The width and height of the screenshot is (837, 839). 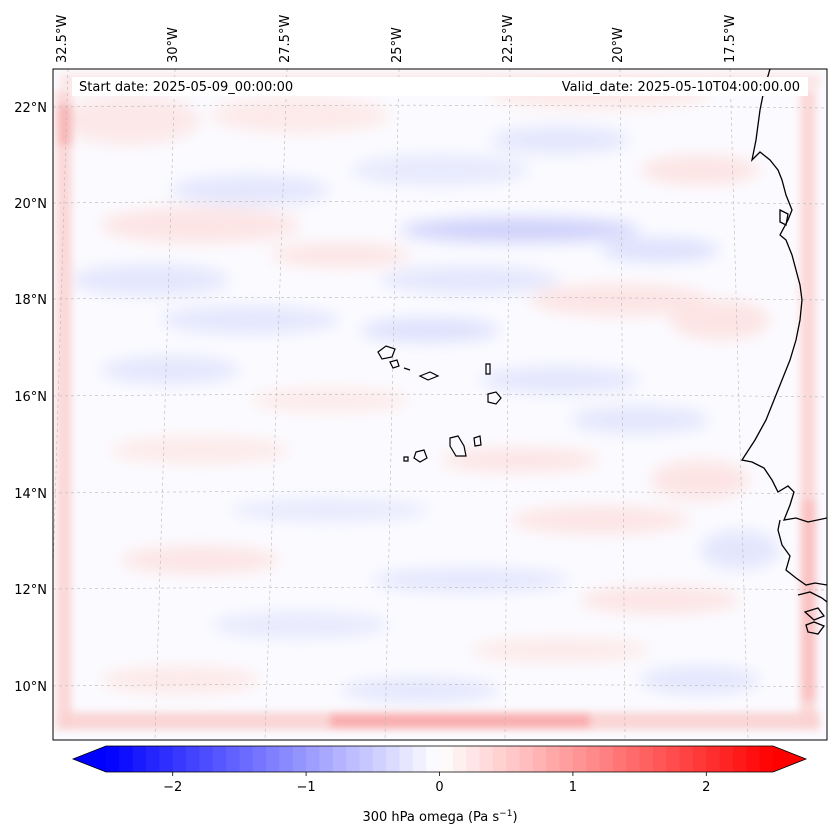 I want to click on lat-label-10n: 10°N, so click(x=30, y=687).